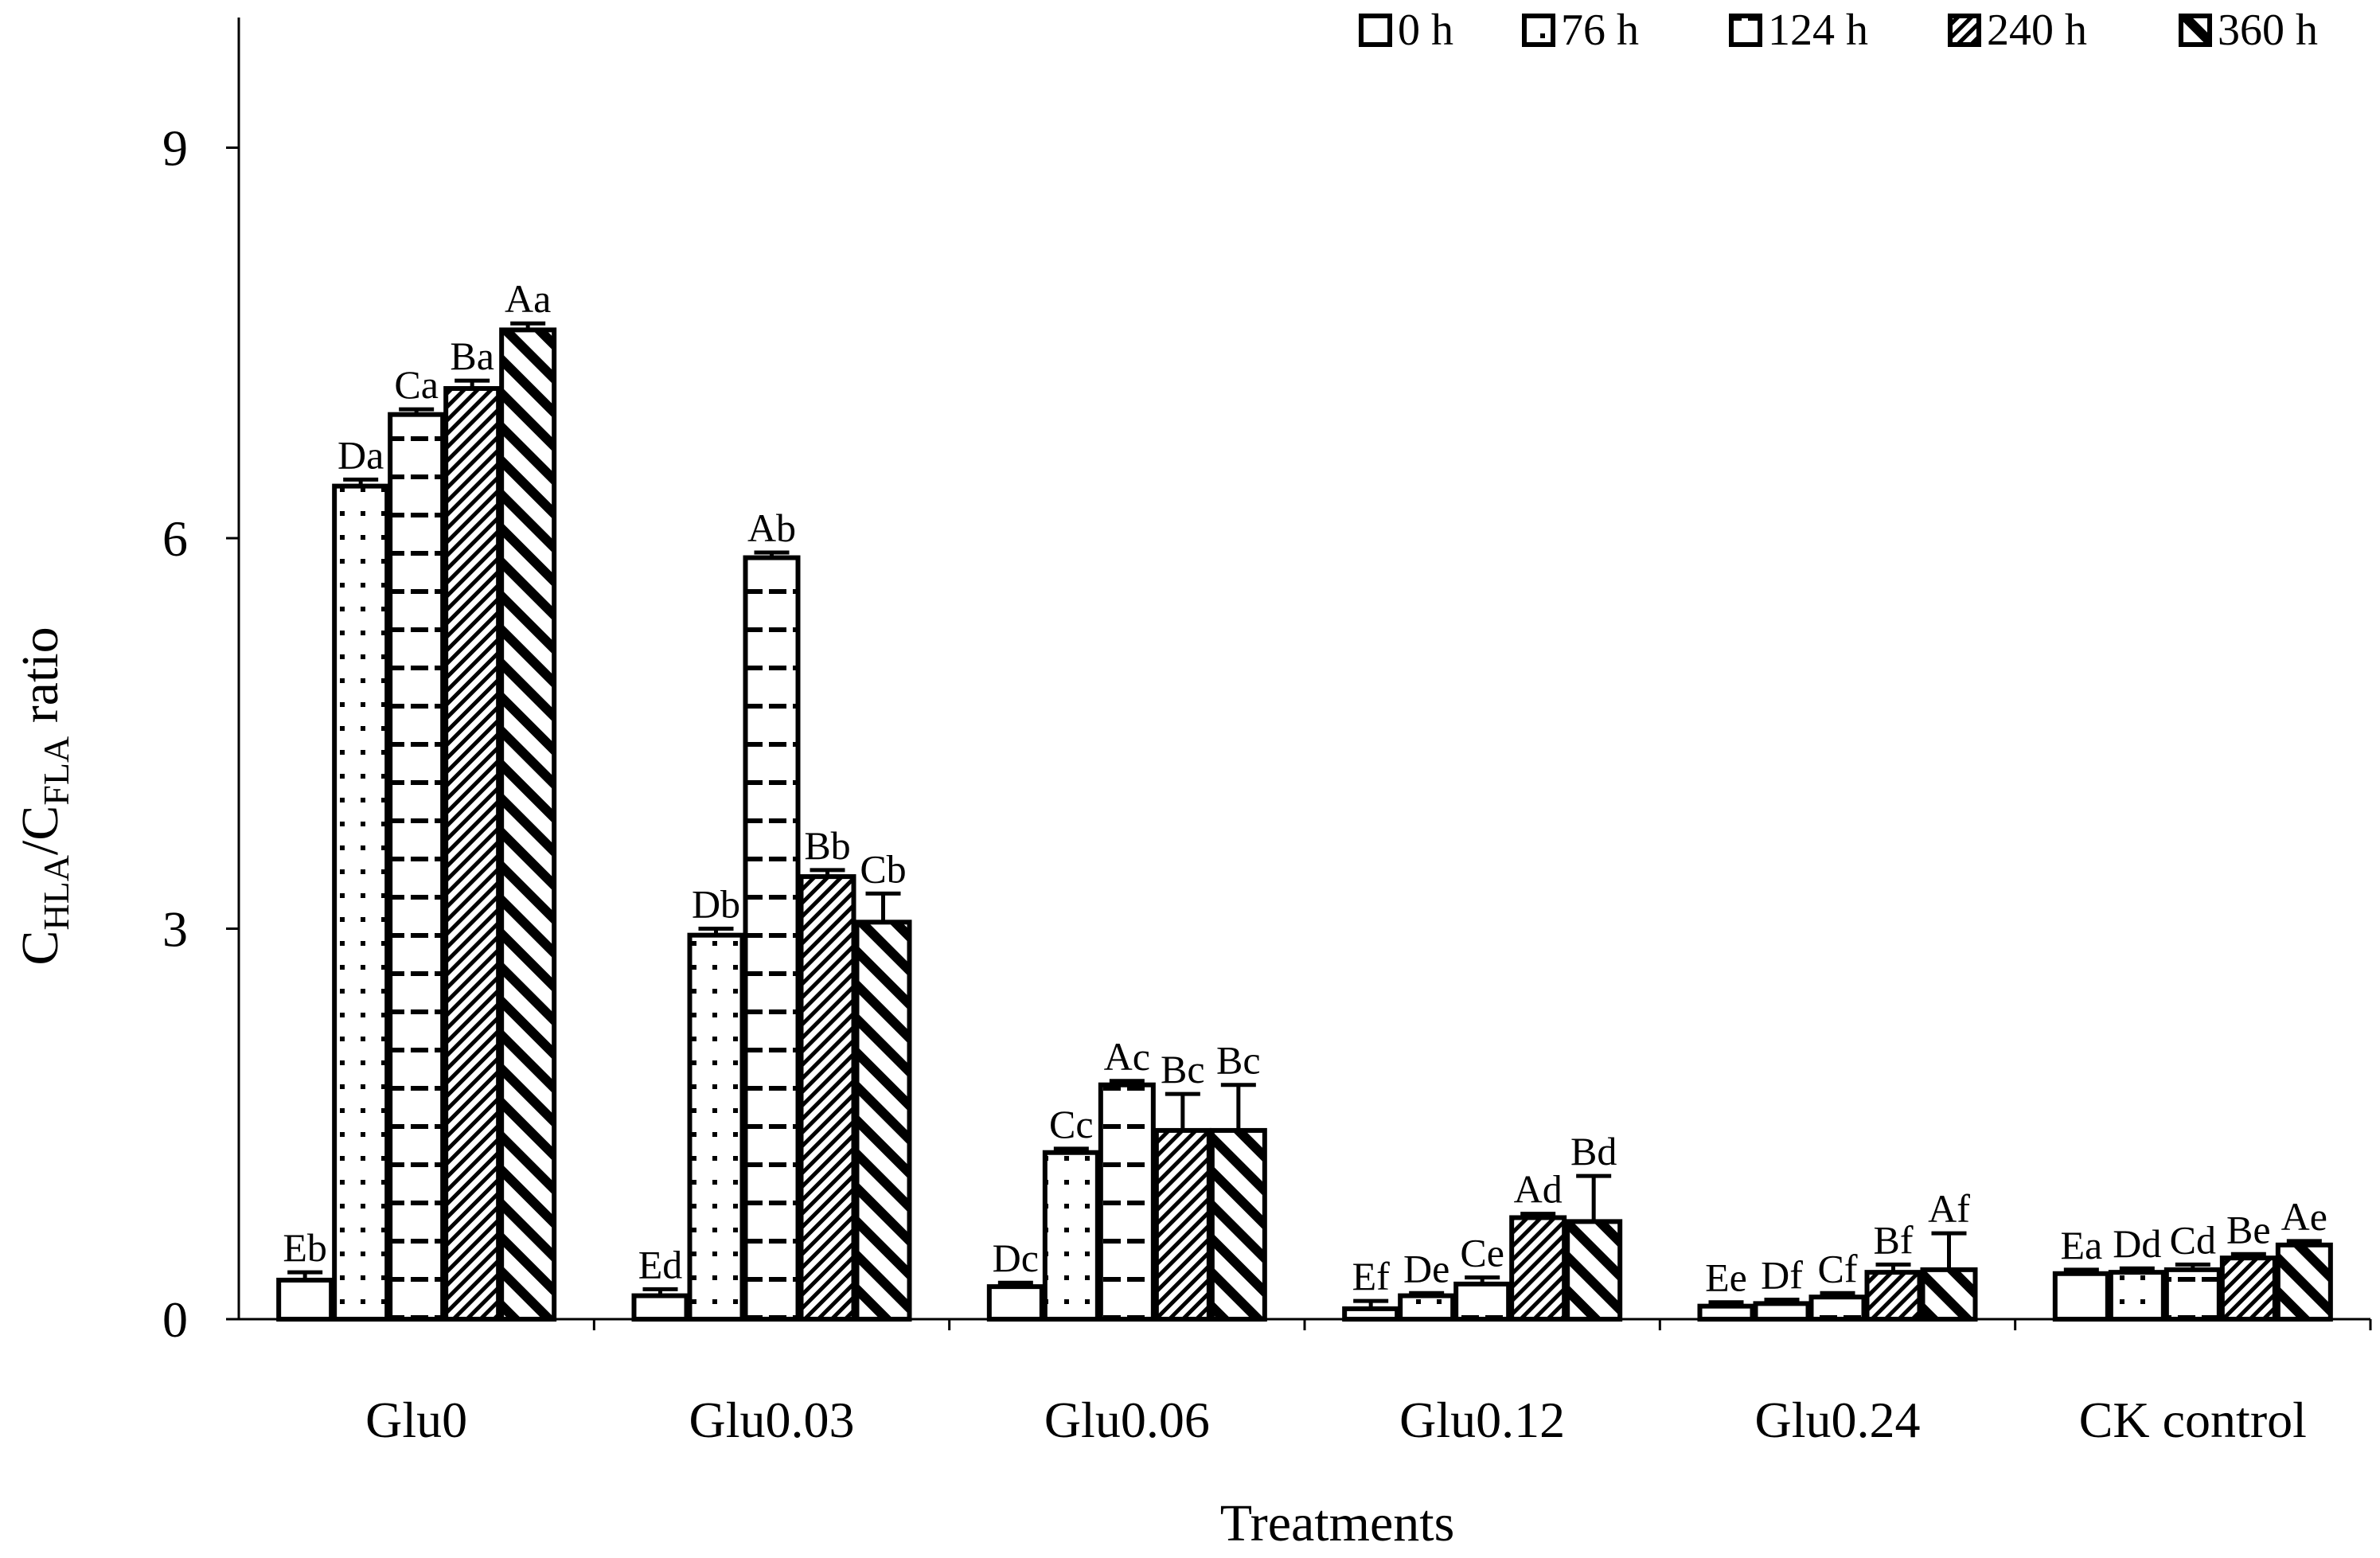 The width and height of the screenshot is (2380, 1558). Describe the element at coordinates (2268, 30) in the screenshot. I see `legend-label: 360 h` at that location.